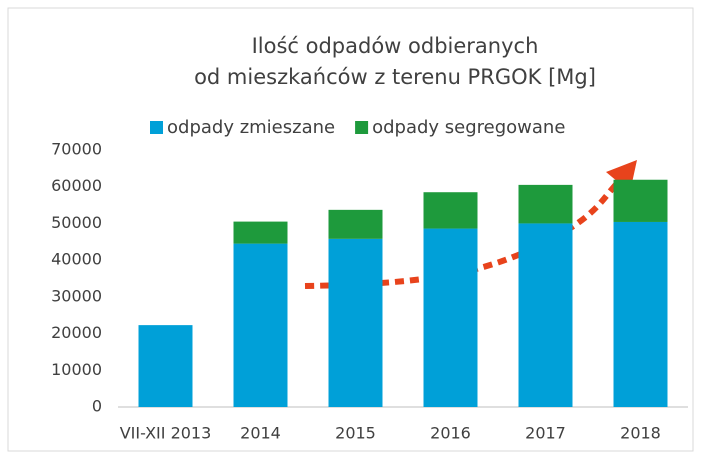 The height and width of the screenshot is (463, 701). Describe the element at coordinates (251, 127) in the screenshot. I see `legend-label: odpady zmieszane` at that location.